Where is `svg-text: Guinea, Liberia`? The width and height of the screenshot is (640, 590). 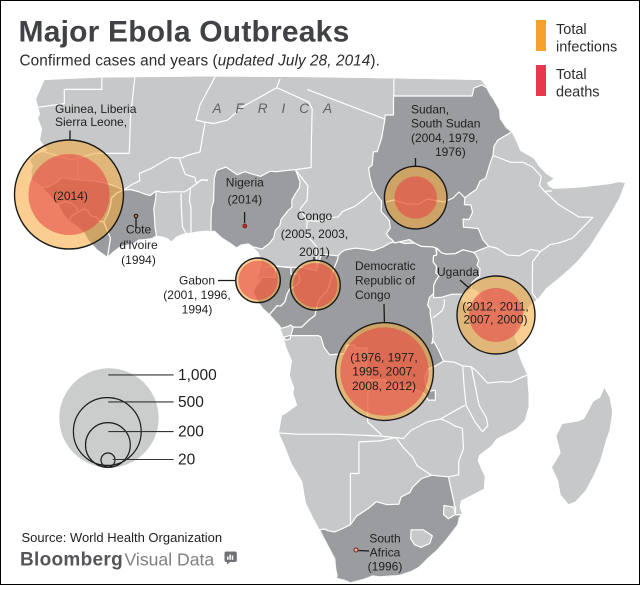 svg-text: Guinea, Liberia is located at coordinates (96, 109).